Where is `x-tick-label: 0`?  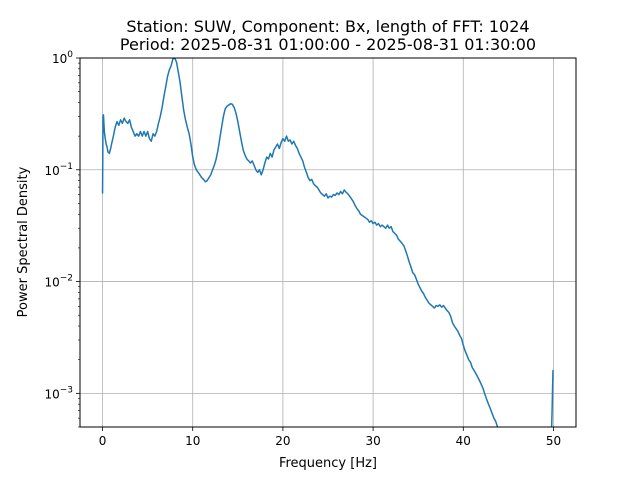 x-tick-label: 0 is located at coordinates (103, 441).